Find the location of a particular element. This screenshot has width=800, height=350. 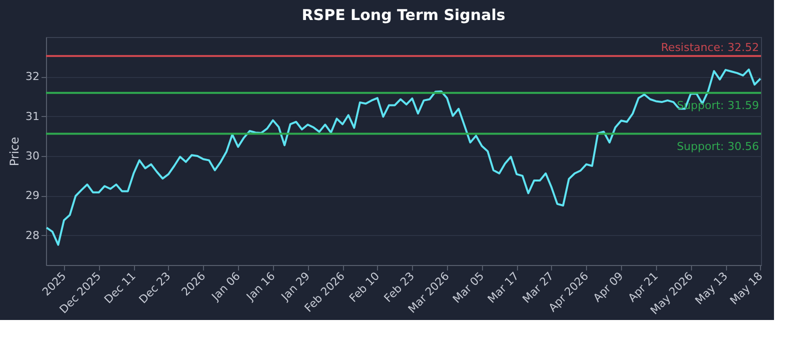

x-tick-label: Mar 17 is located at coordinates (503, 288).